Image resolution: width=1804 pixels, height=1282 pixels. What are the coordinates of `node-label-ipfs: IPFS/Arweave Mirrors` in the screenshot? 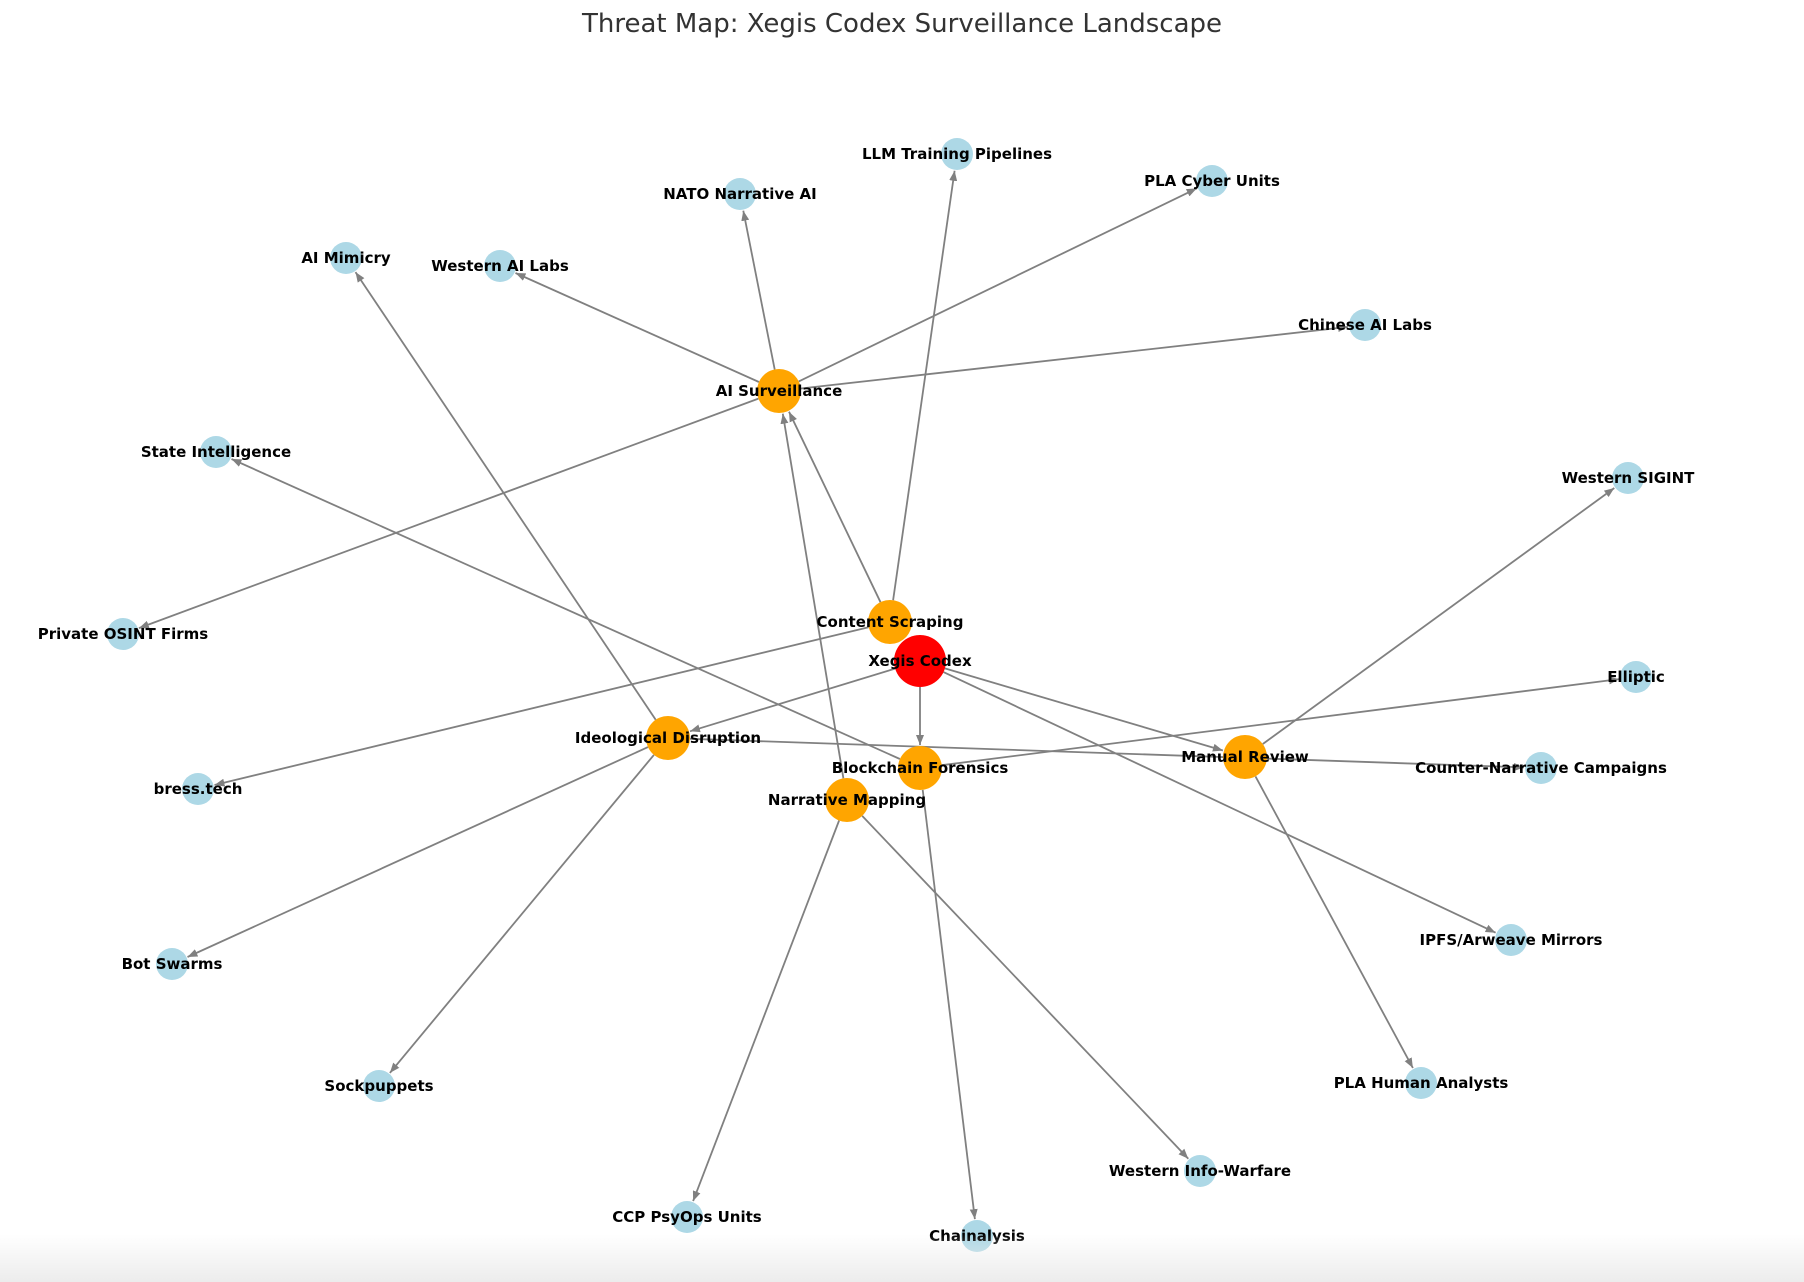 It's located at (1511, 940).